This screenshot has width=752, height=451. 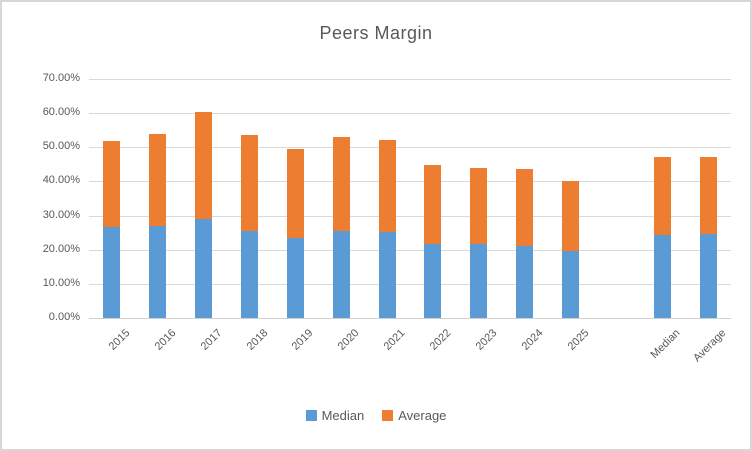 I want to click on bar-median-median, so click(x=662, y=276).